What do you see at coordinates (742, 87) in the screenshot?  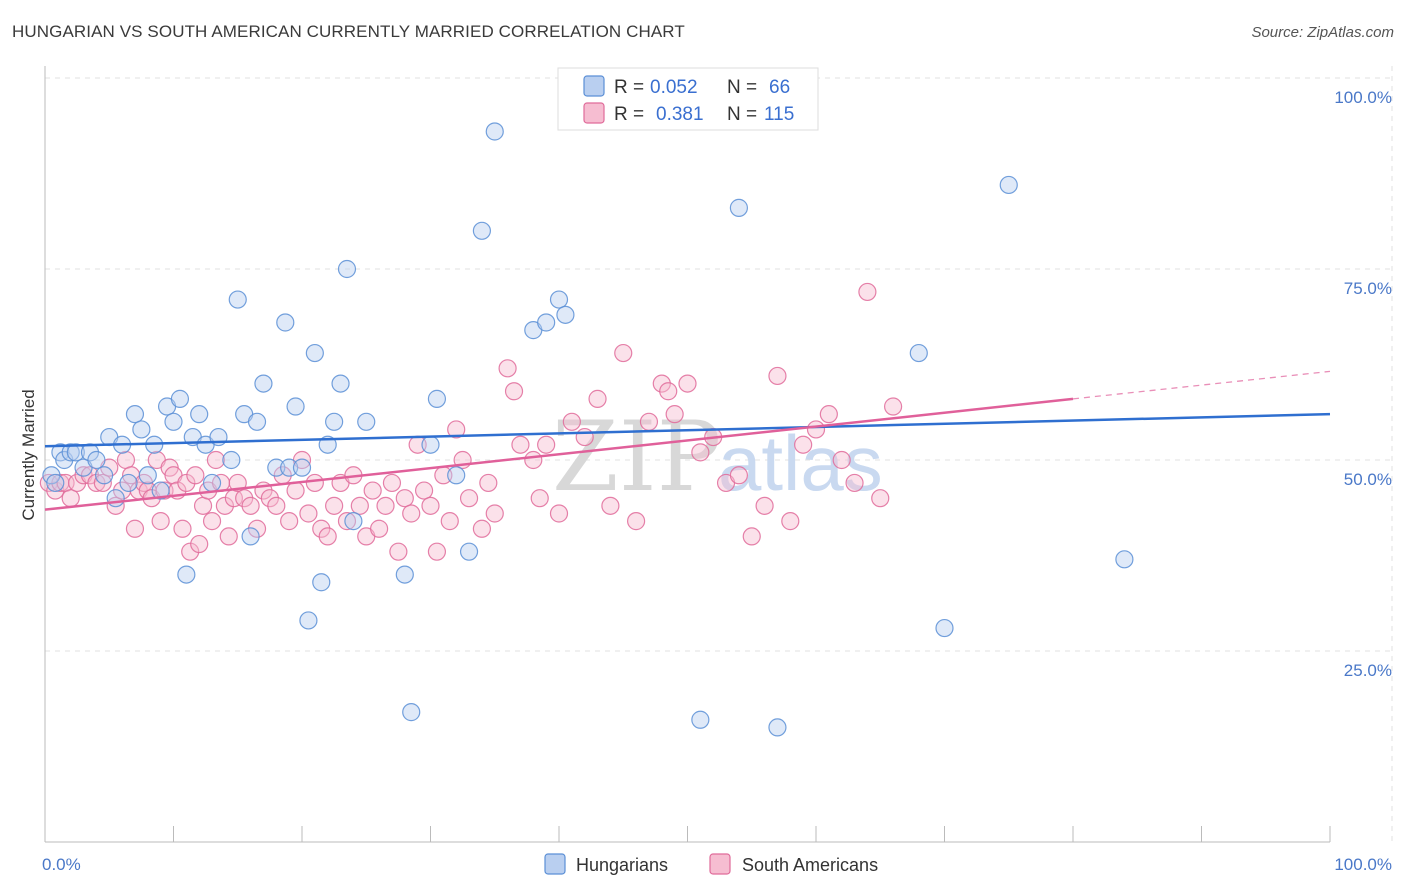 I see `legend-n-label-0: N =` at bounding box center [742, 87].